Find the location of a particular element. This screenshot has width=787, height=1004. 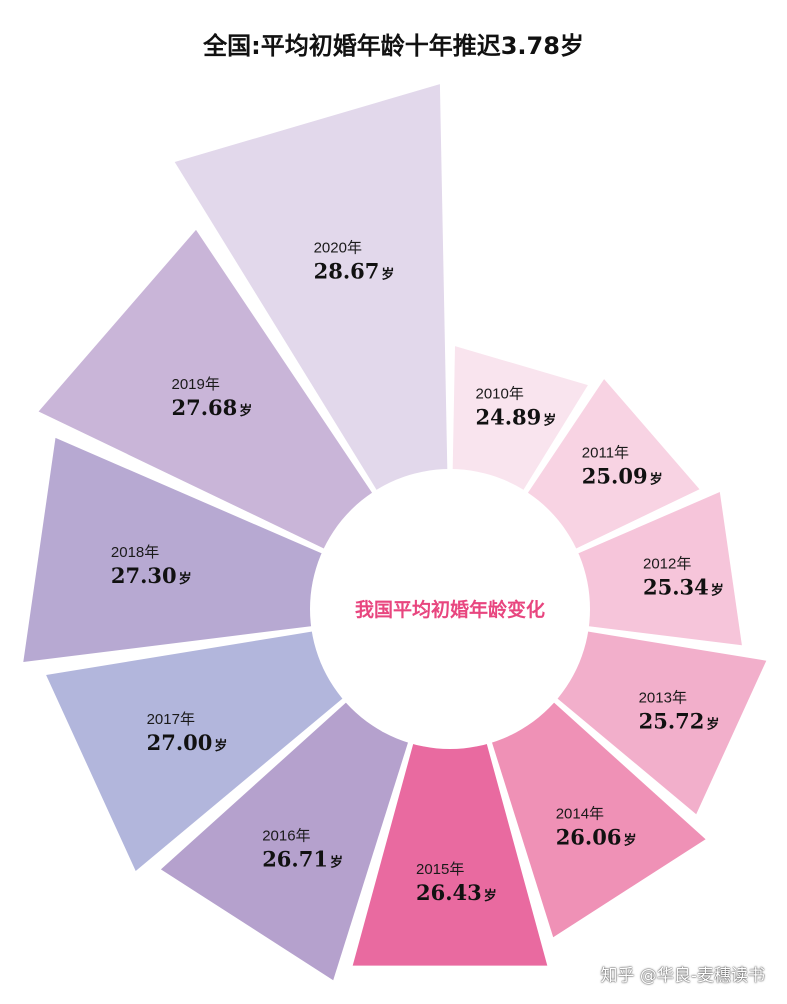

sector-2019 is located at coordinates (206, 390).